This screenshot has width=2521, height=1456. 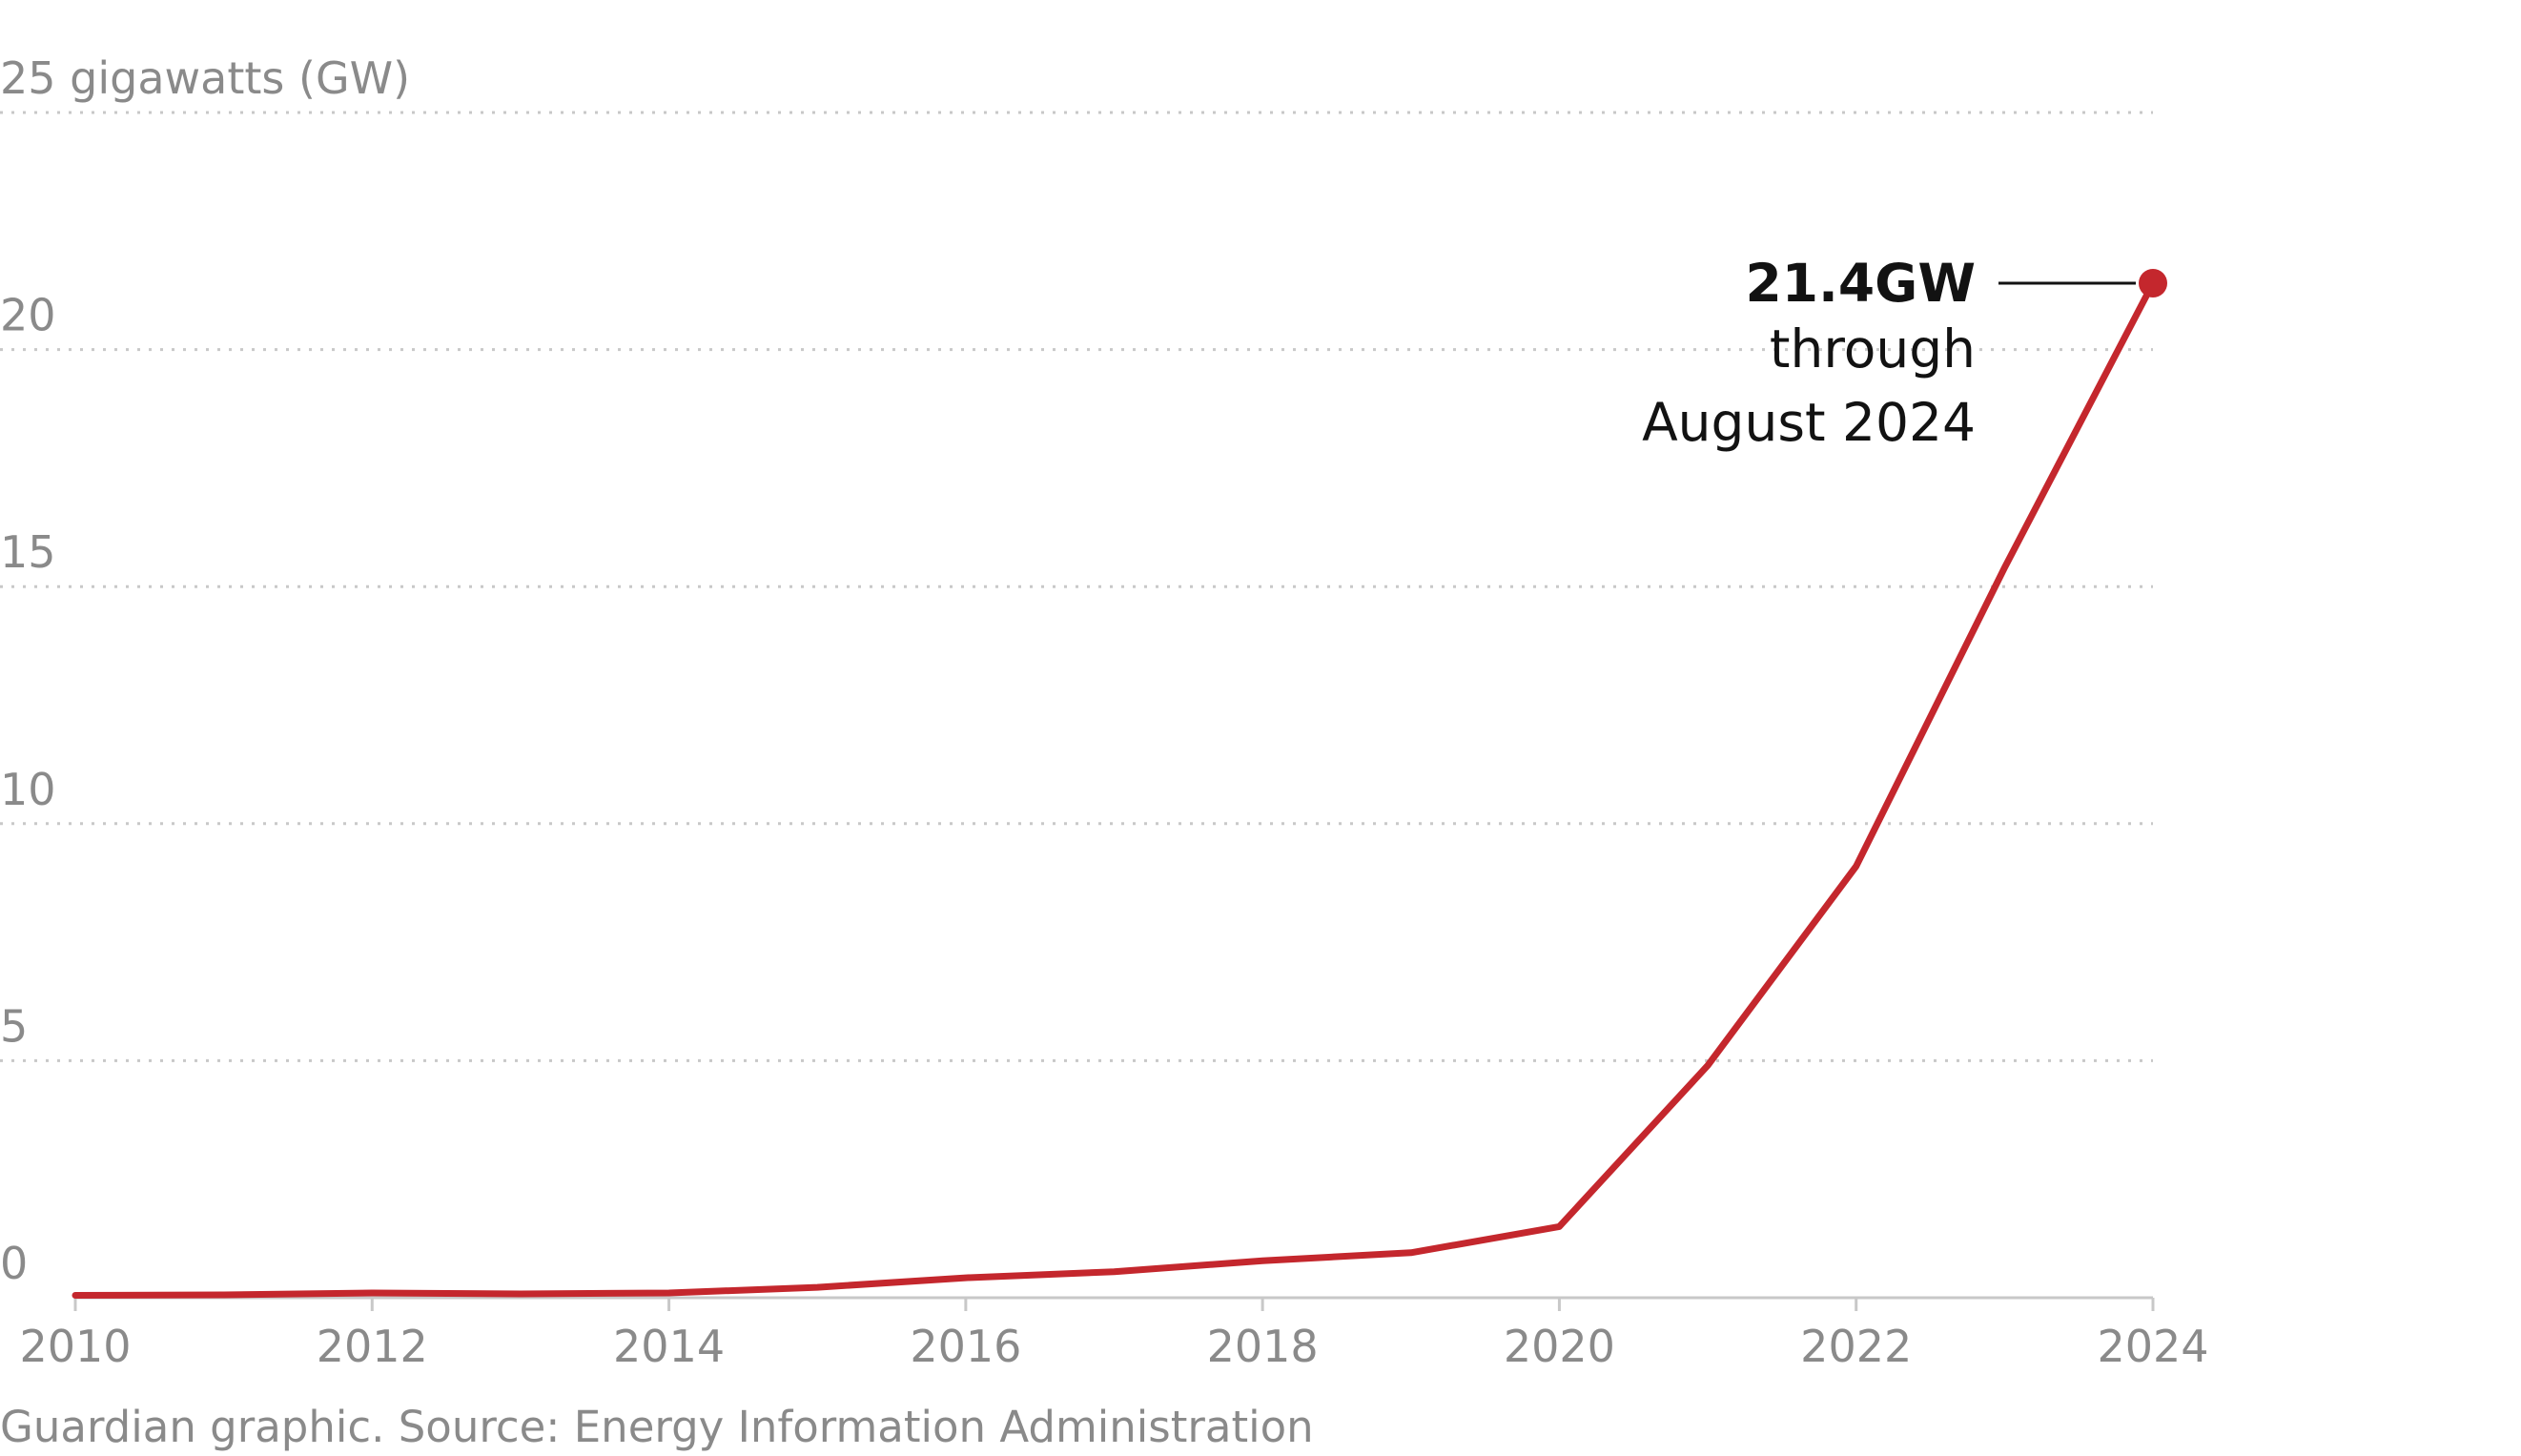 I want to click on x-tick-label-2012: 2012, so click(x=372, y=1347).